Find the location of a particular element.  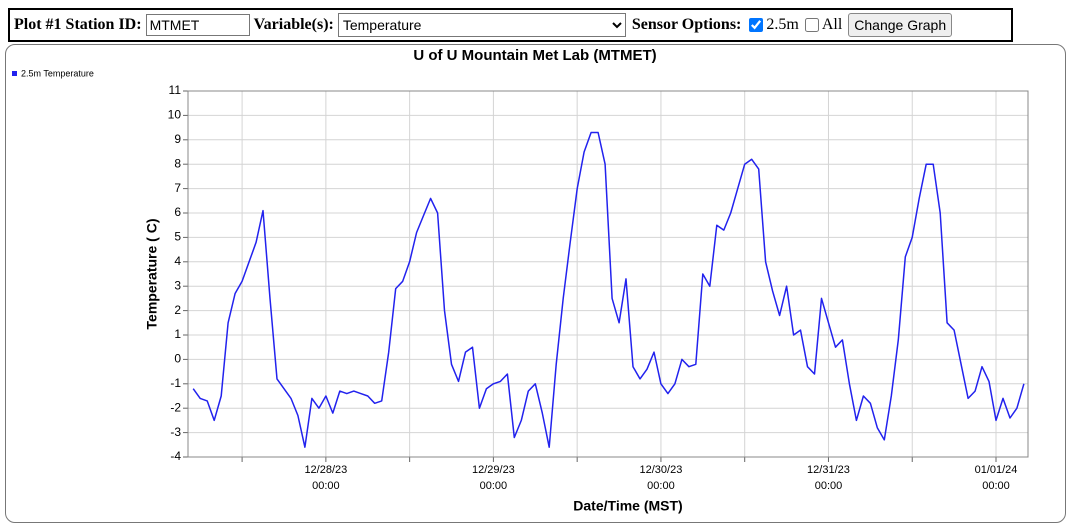

station-label: Plot #1 Station ID: is located at coordinates (78, 24).